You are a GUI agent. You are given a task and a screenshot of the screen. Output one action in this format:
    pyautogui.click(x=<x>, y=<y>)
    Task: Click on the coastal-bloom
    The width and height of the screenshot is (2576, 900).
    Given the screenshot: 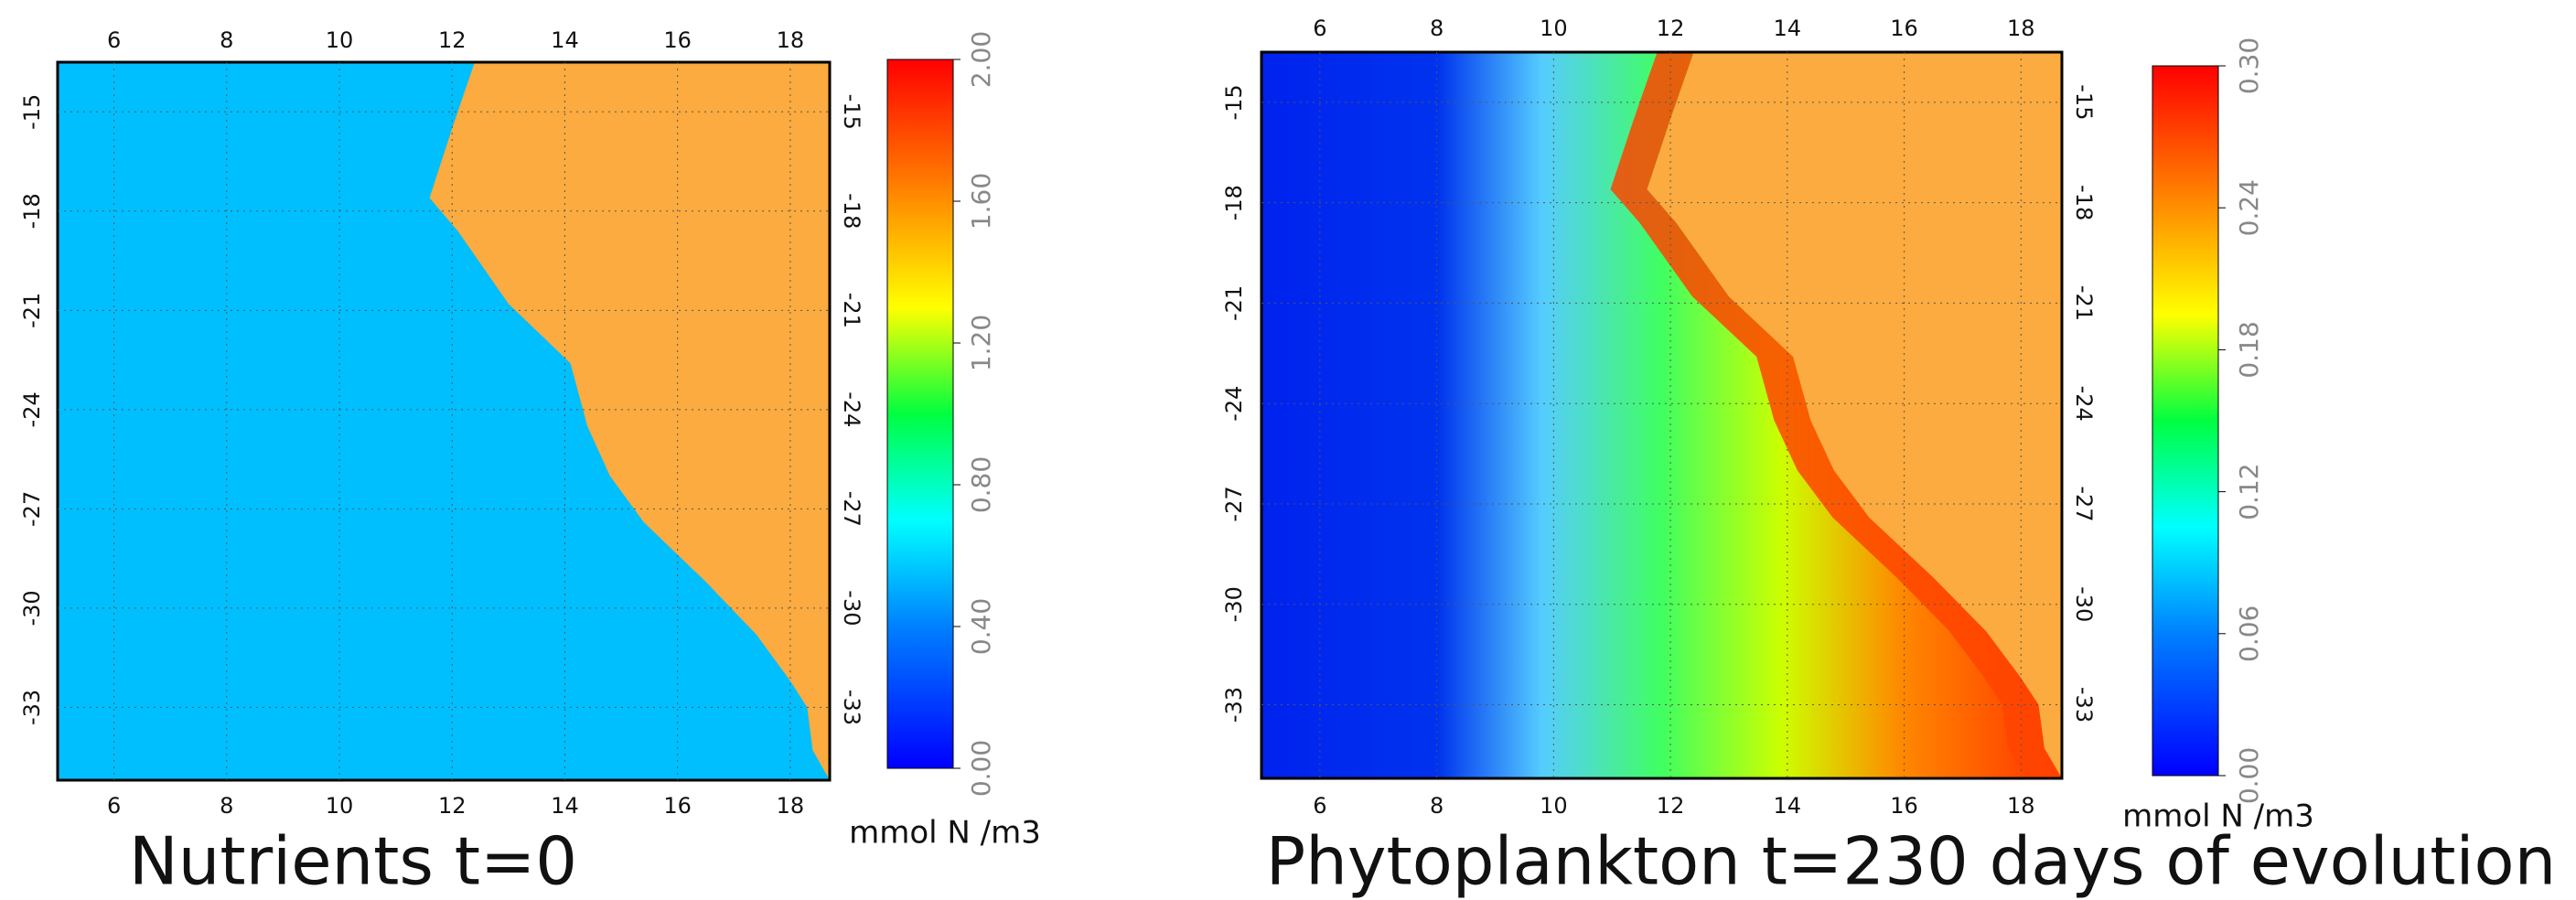 What is the action you would take?
    pyautogui.click(x=1836, y=415)
    